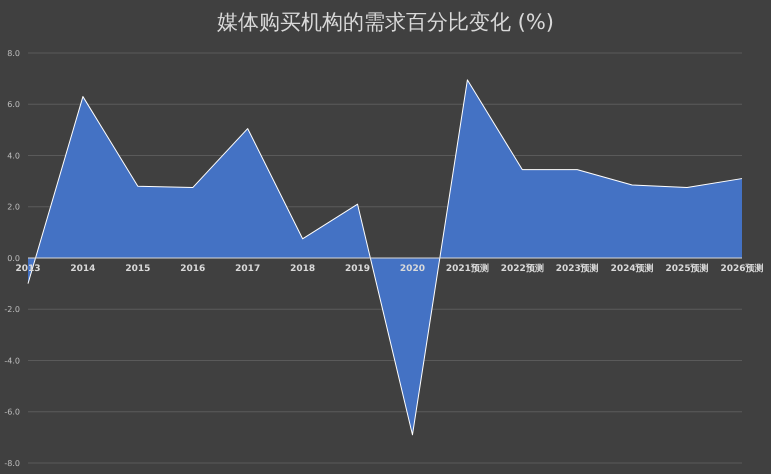 The image size is (771, 474). What do you see at coordinates (522, 268) in the screenshot?
I see `x-tick-label: 2022预测` at bounding box center [522, 268].